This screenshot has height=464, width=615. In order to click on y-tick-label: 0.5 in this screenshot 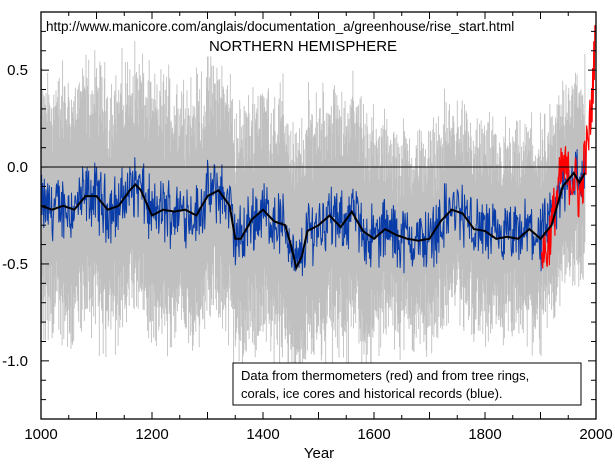, I will do `click(17, 70)`.